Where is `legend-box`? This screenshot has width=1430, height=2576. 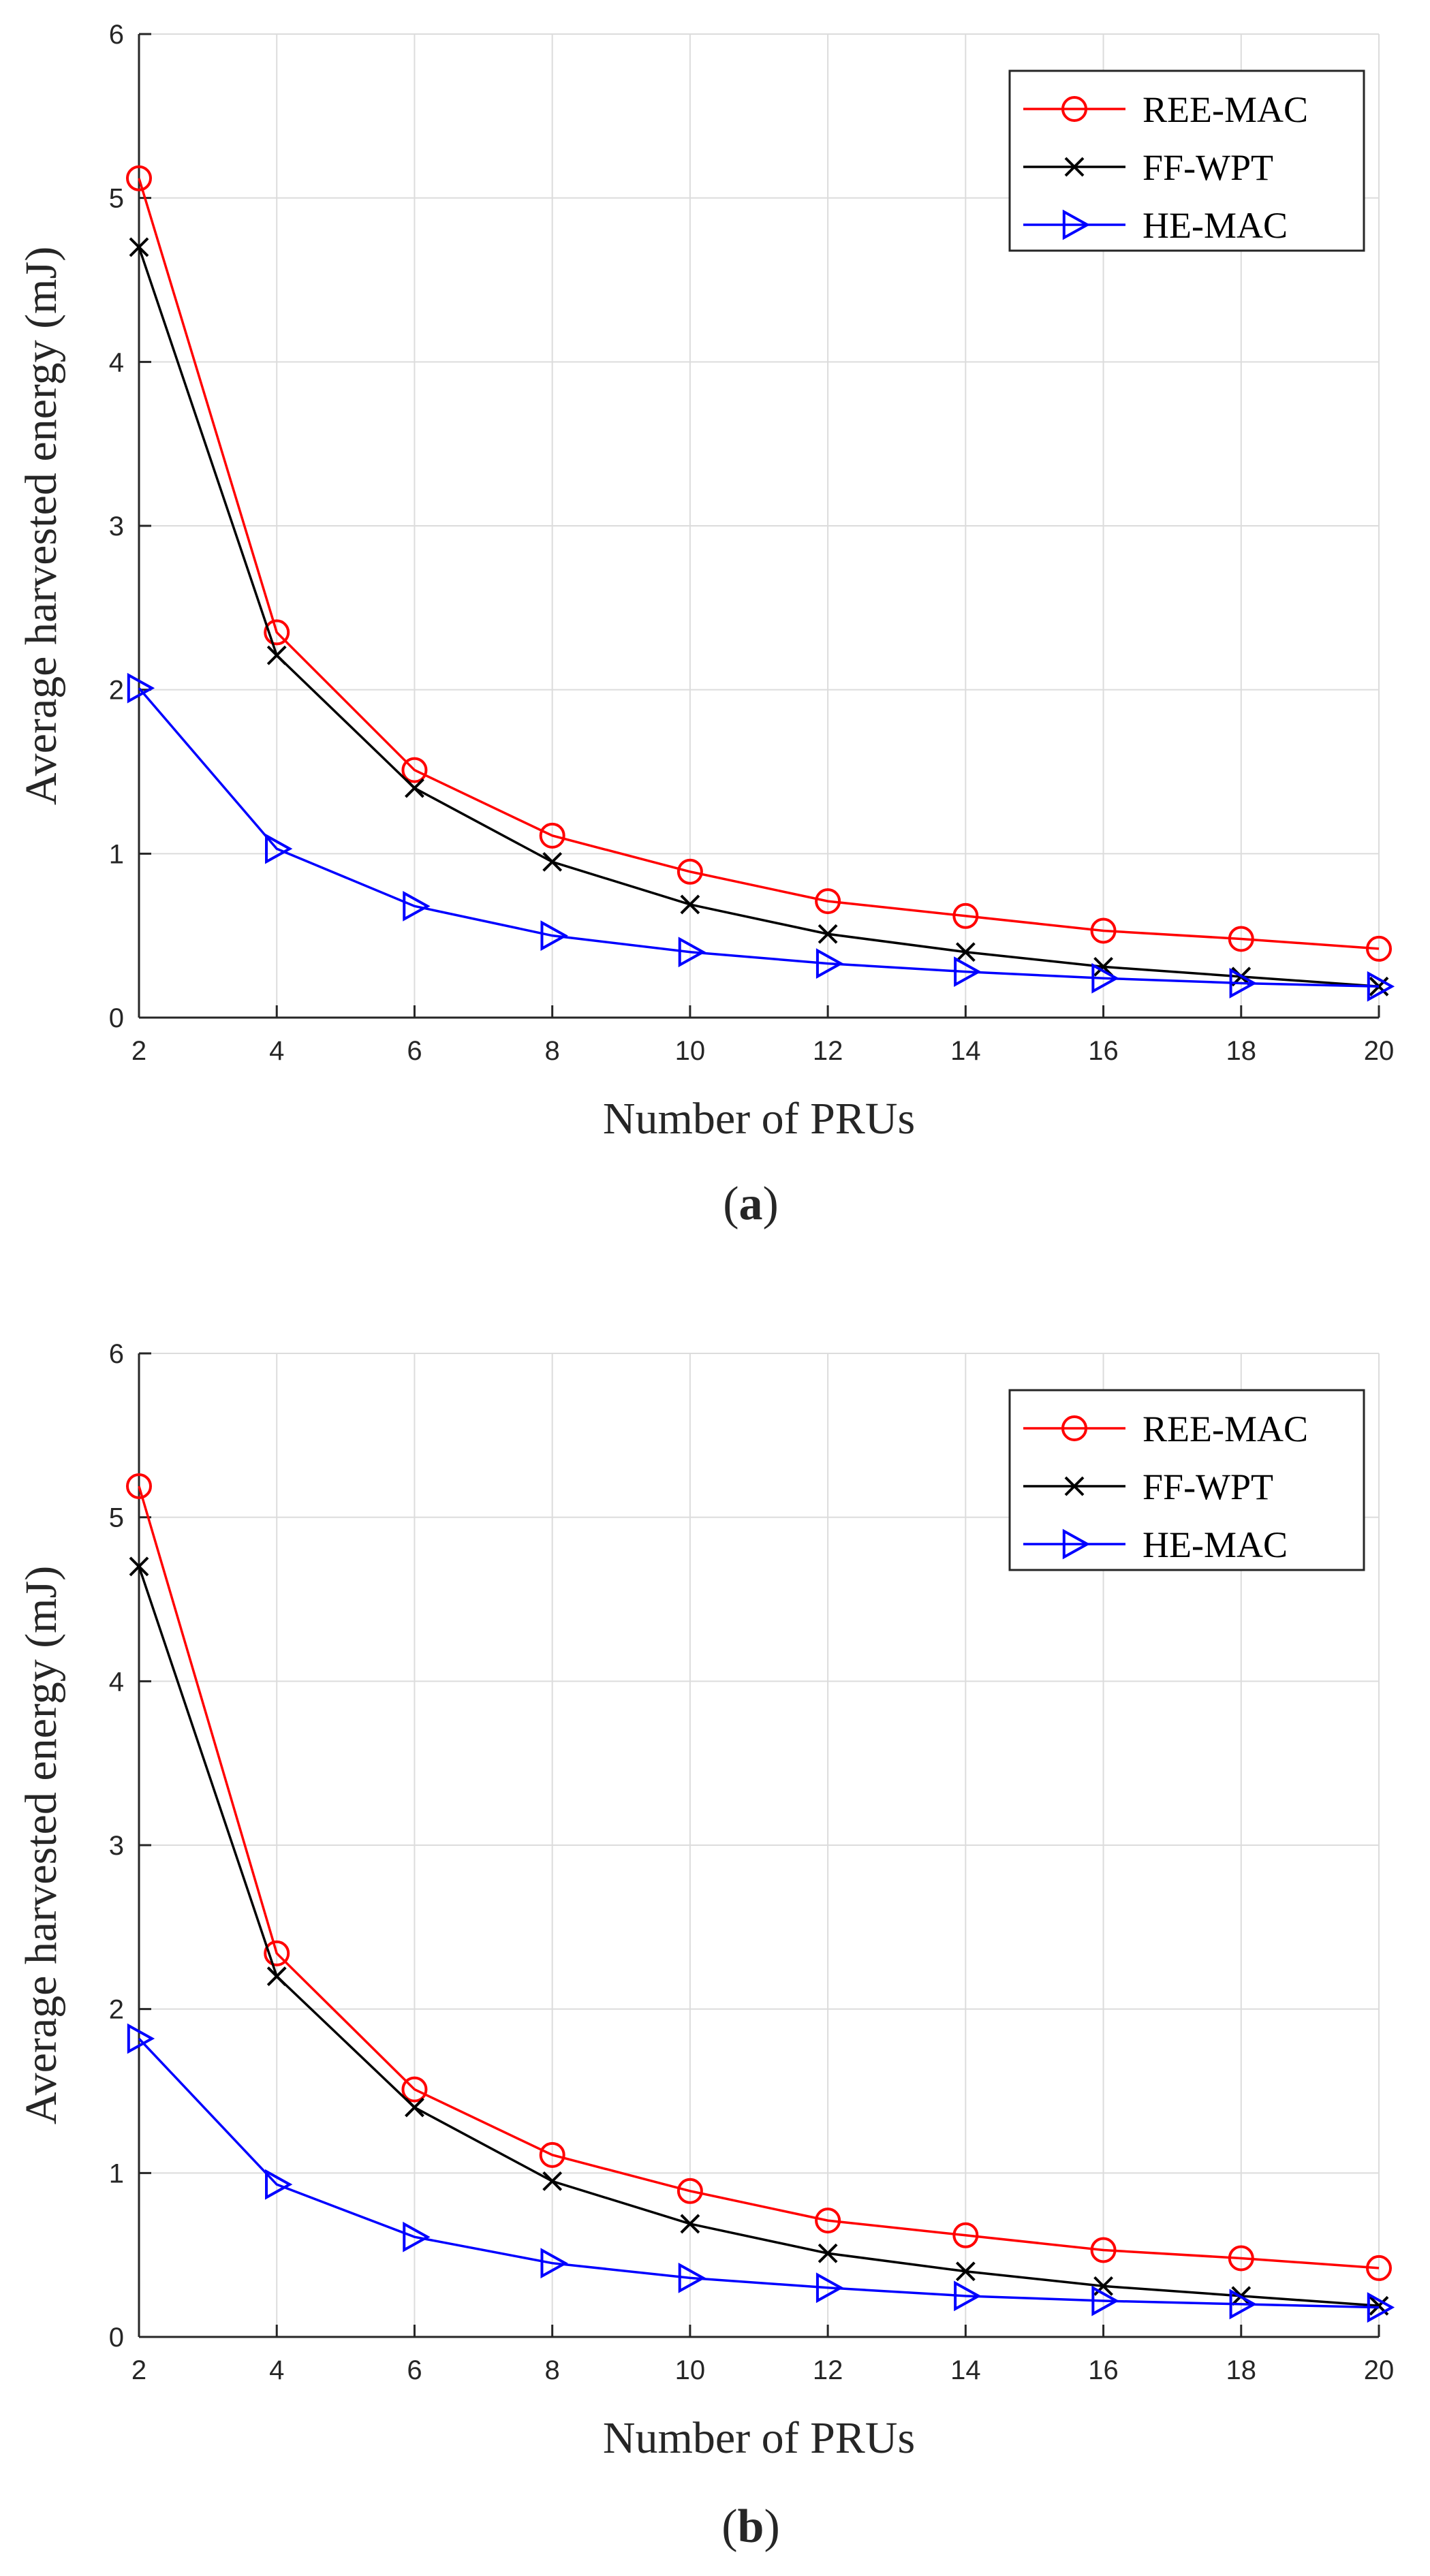
legend-box is located at coordinates (1186, 1480).